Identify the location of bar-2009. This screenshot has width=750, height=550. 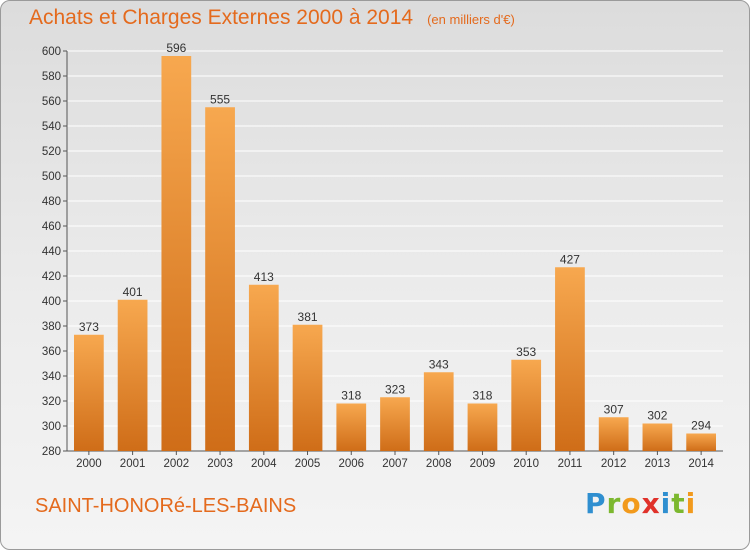
(482, 427).